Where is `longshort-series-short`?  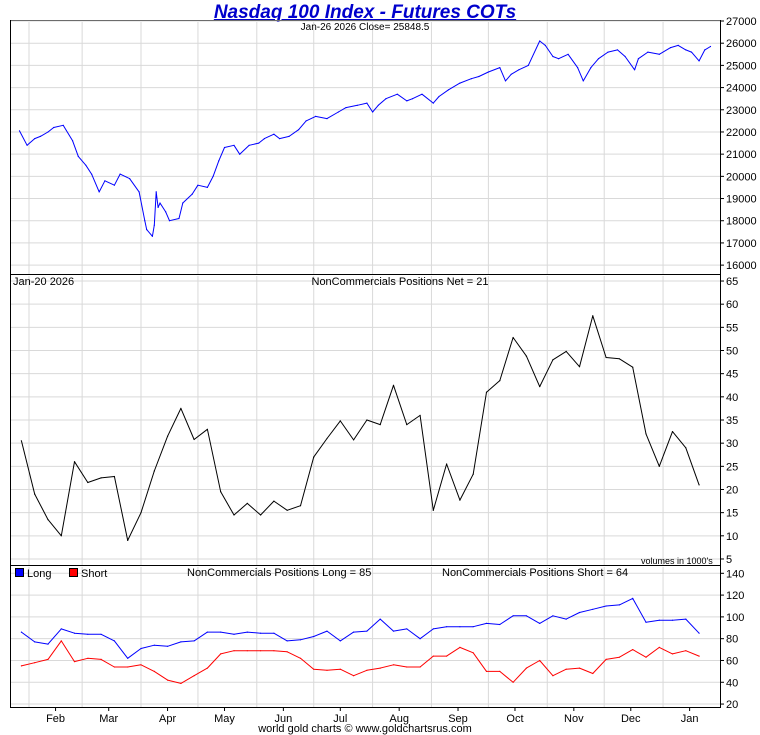 longshort-series-short is located at coordinates (360, 662).